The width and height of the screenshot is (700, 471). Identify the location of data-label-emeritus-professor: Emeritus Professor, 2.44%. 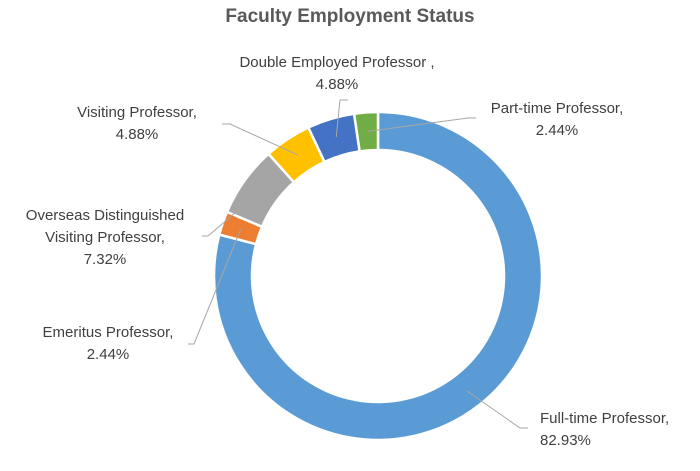
(108, 343).